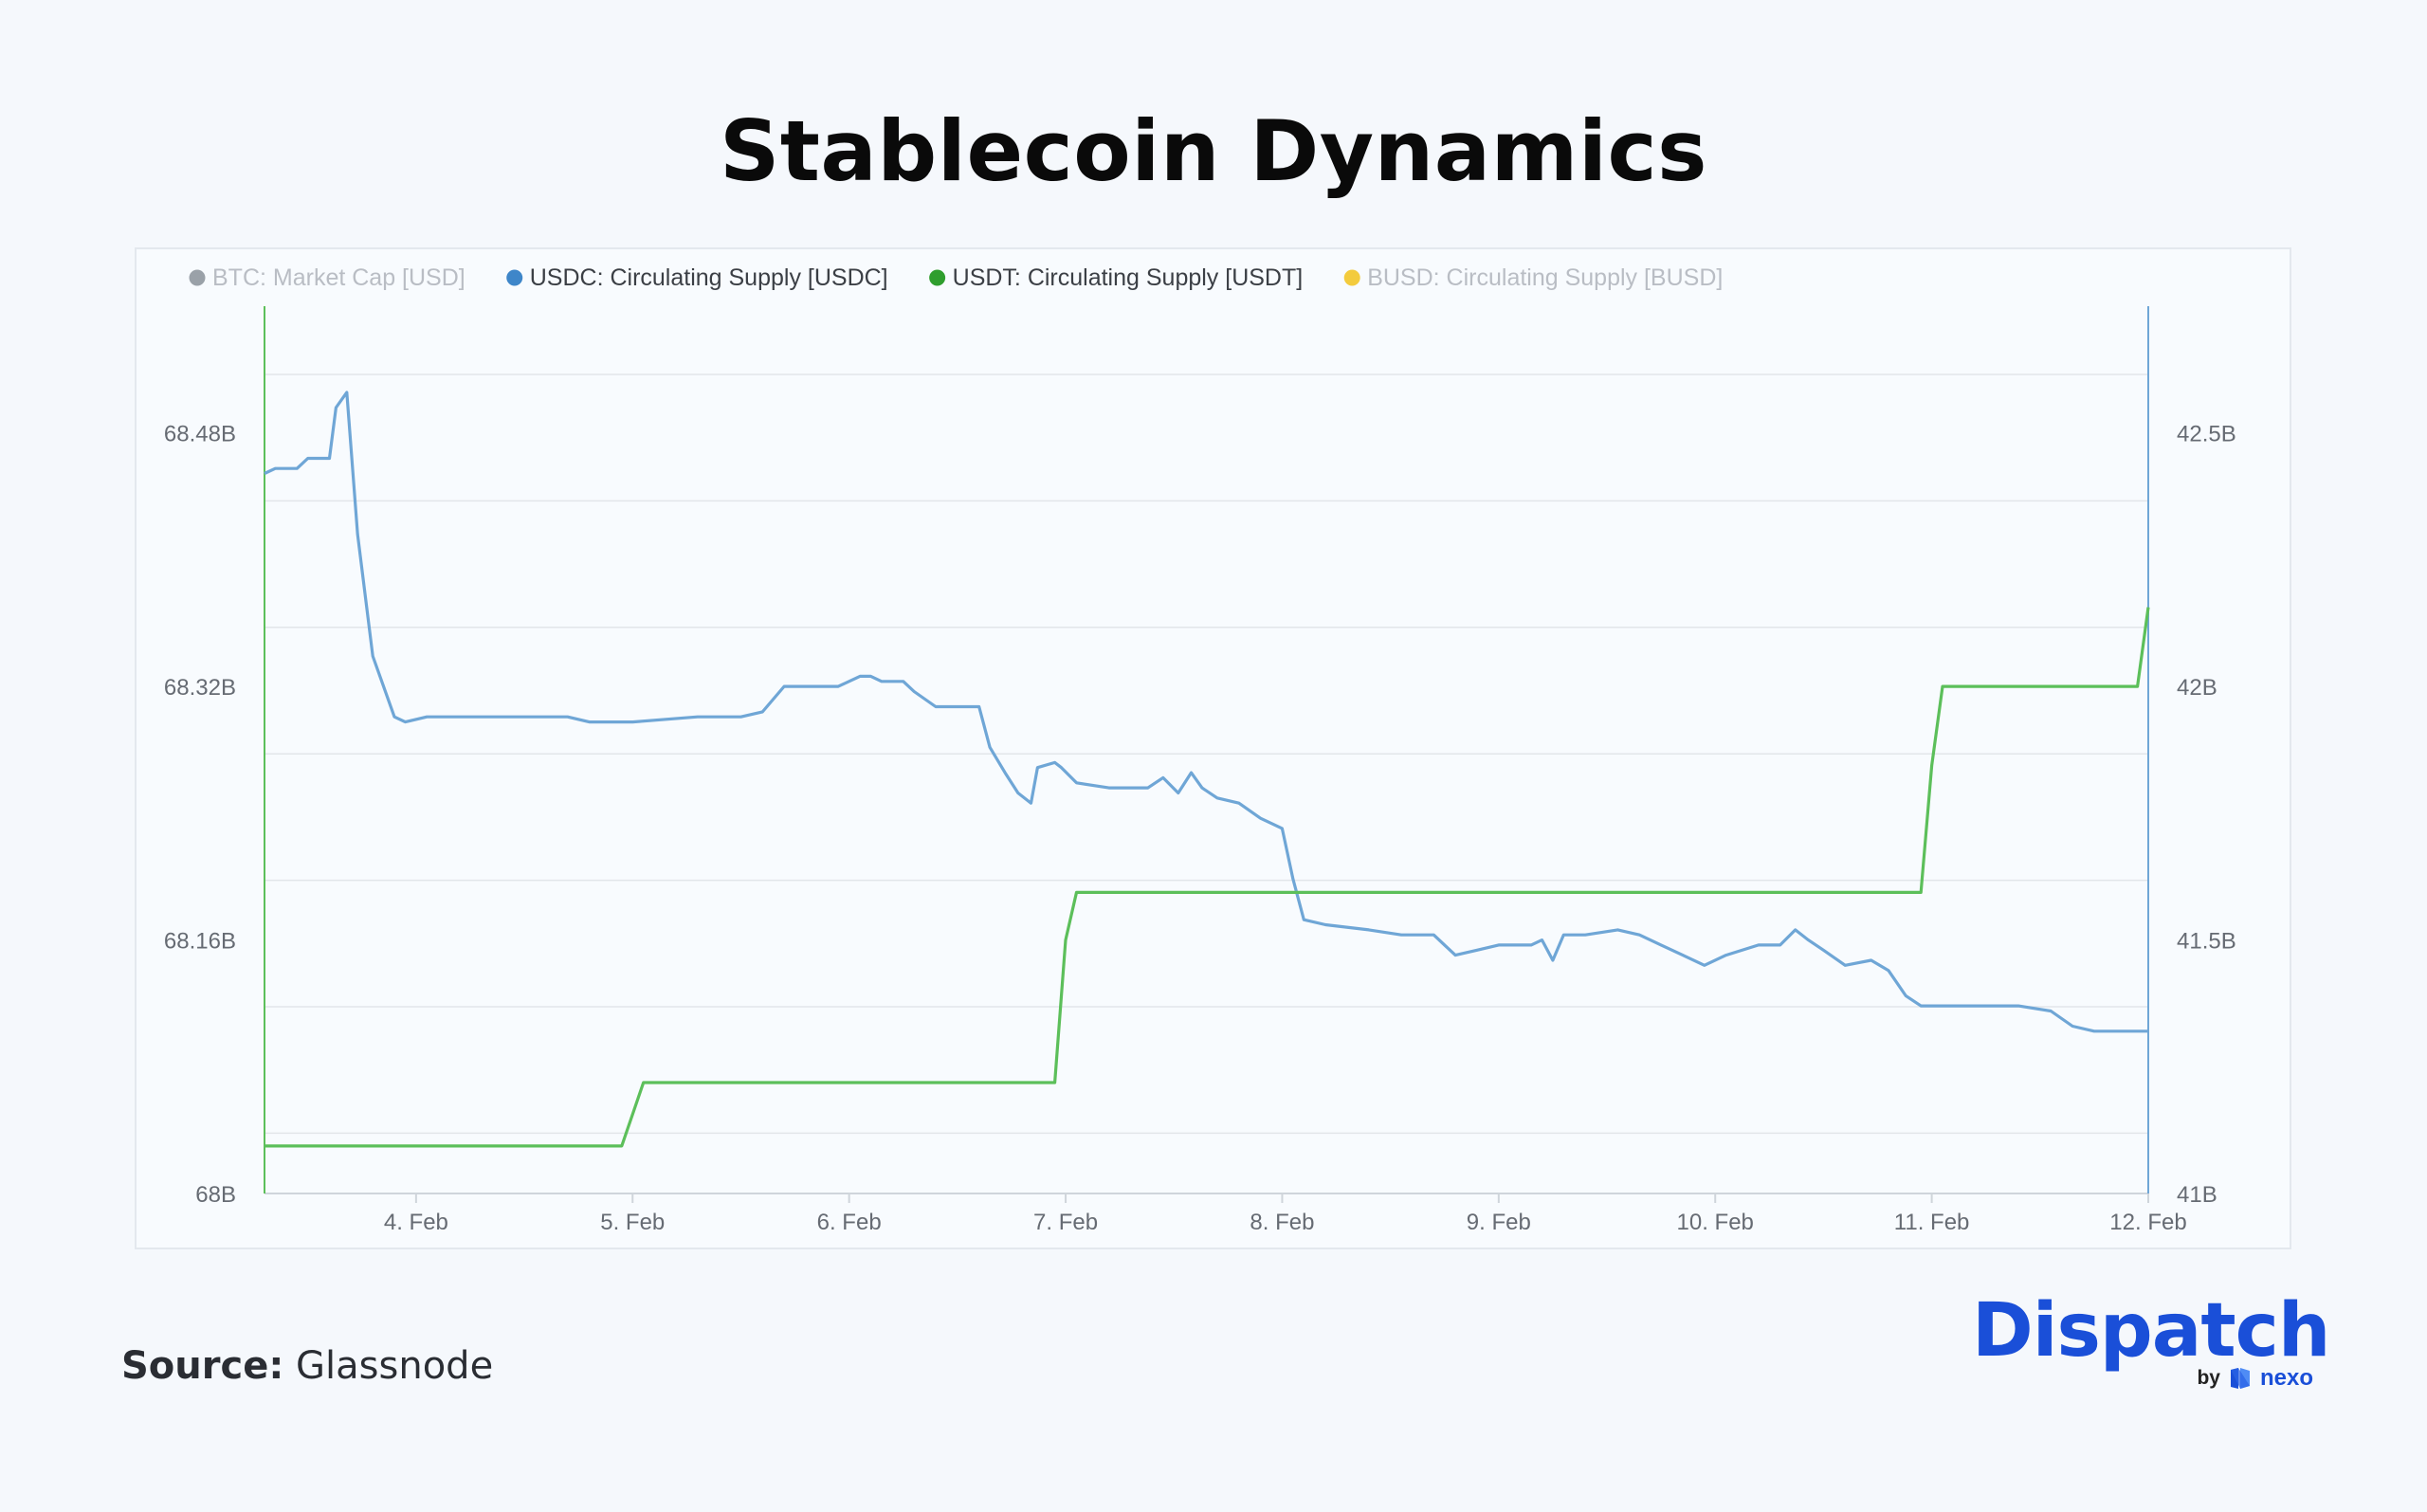 This screenshot has height=1512, width=2427. I want to click on x-tick-label: 10. Feb, so click(1715, 1222).